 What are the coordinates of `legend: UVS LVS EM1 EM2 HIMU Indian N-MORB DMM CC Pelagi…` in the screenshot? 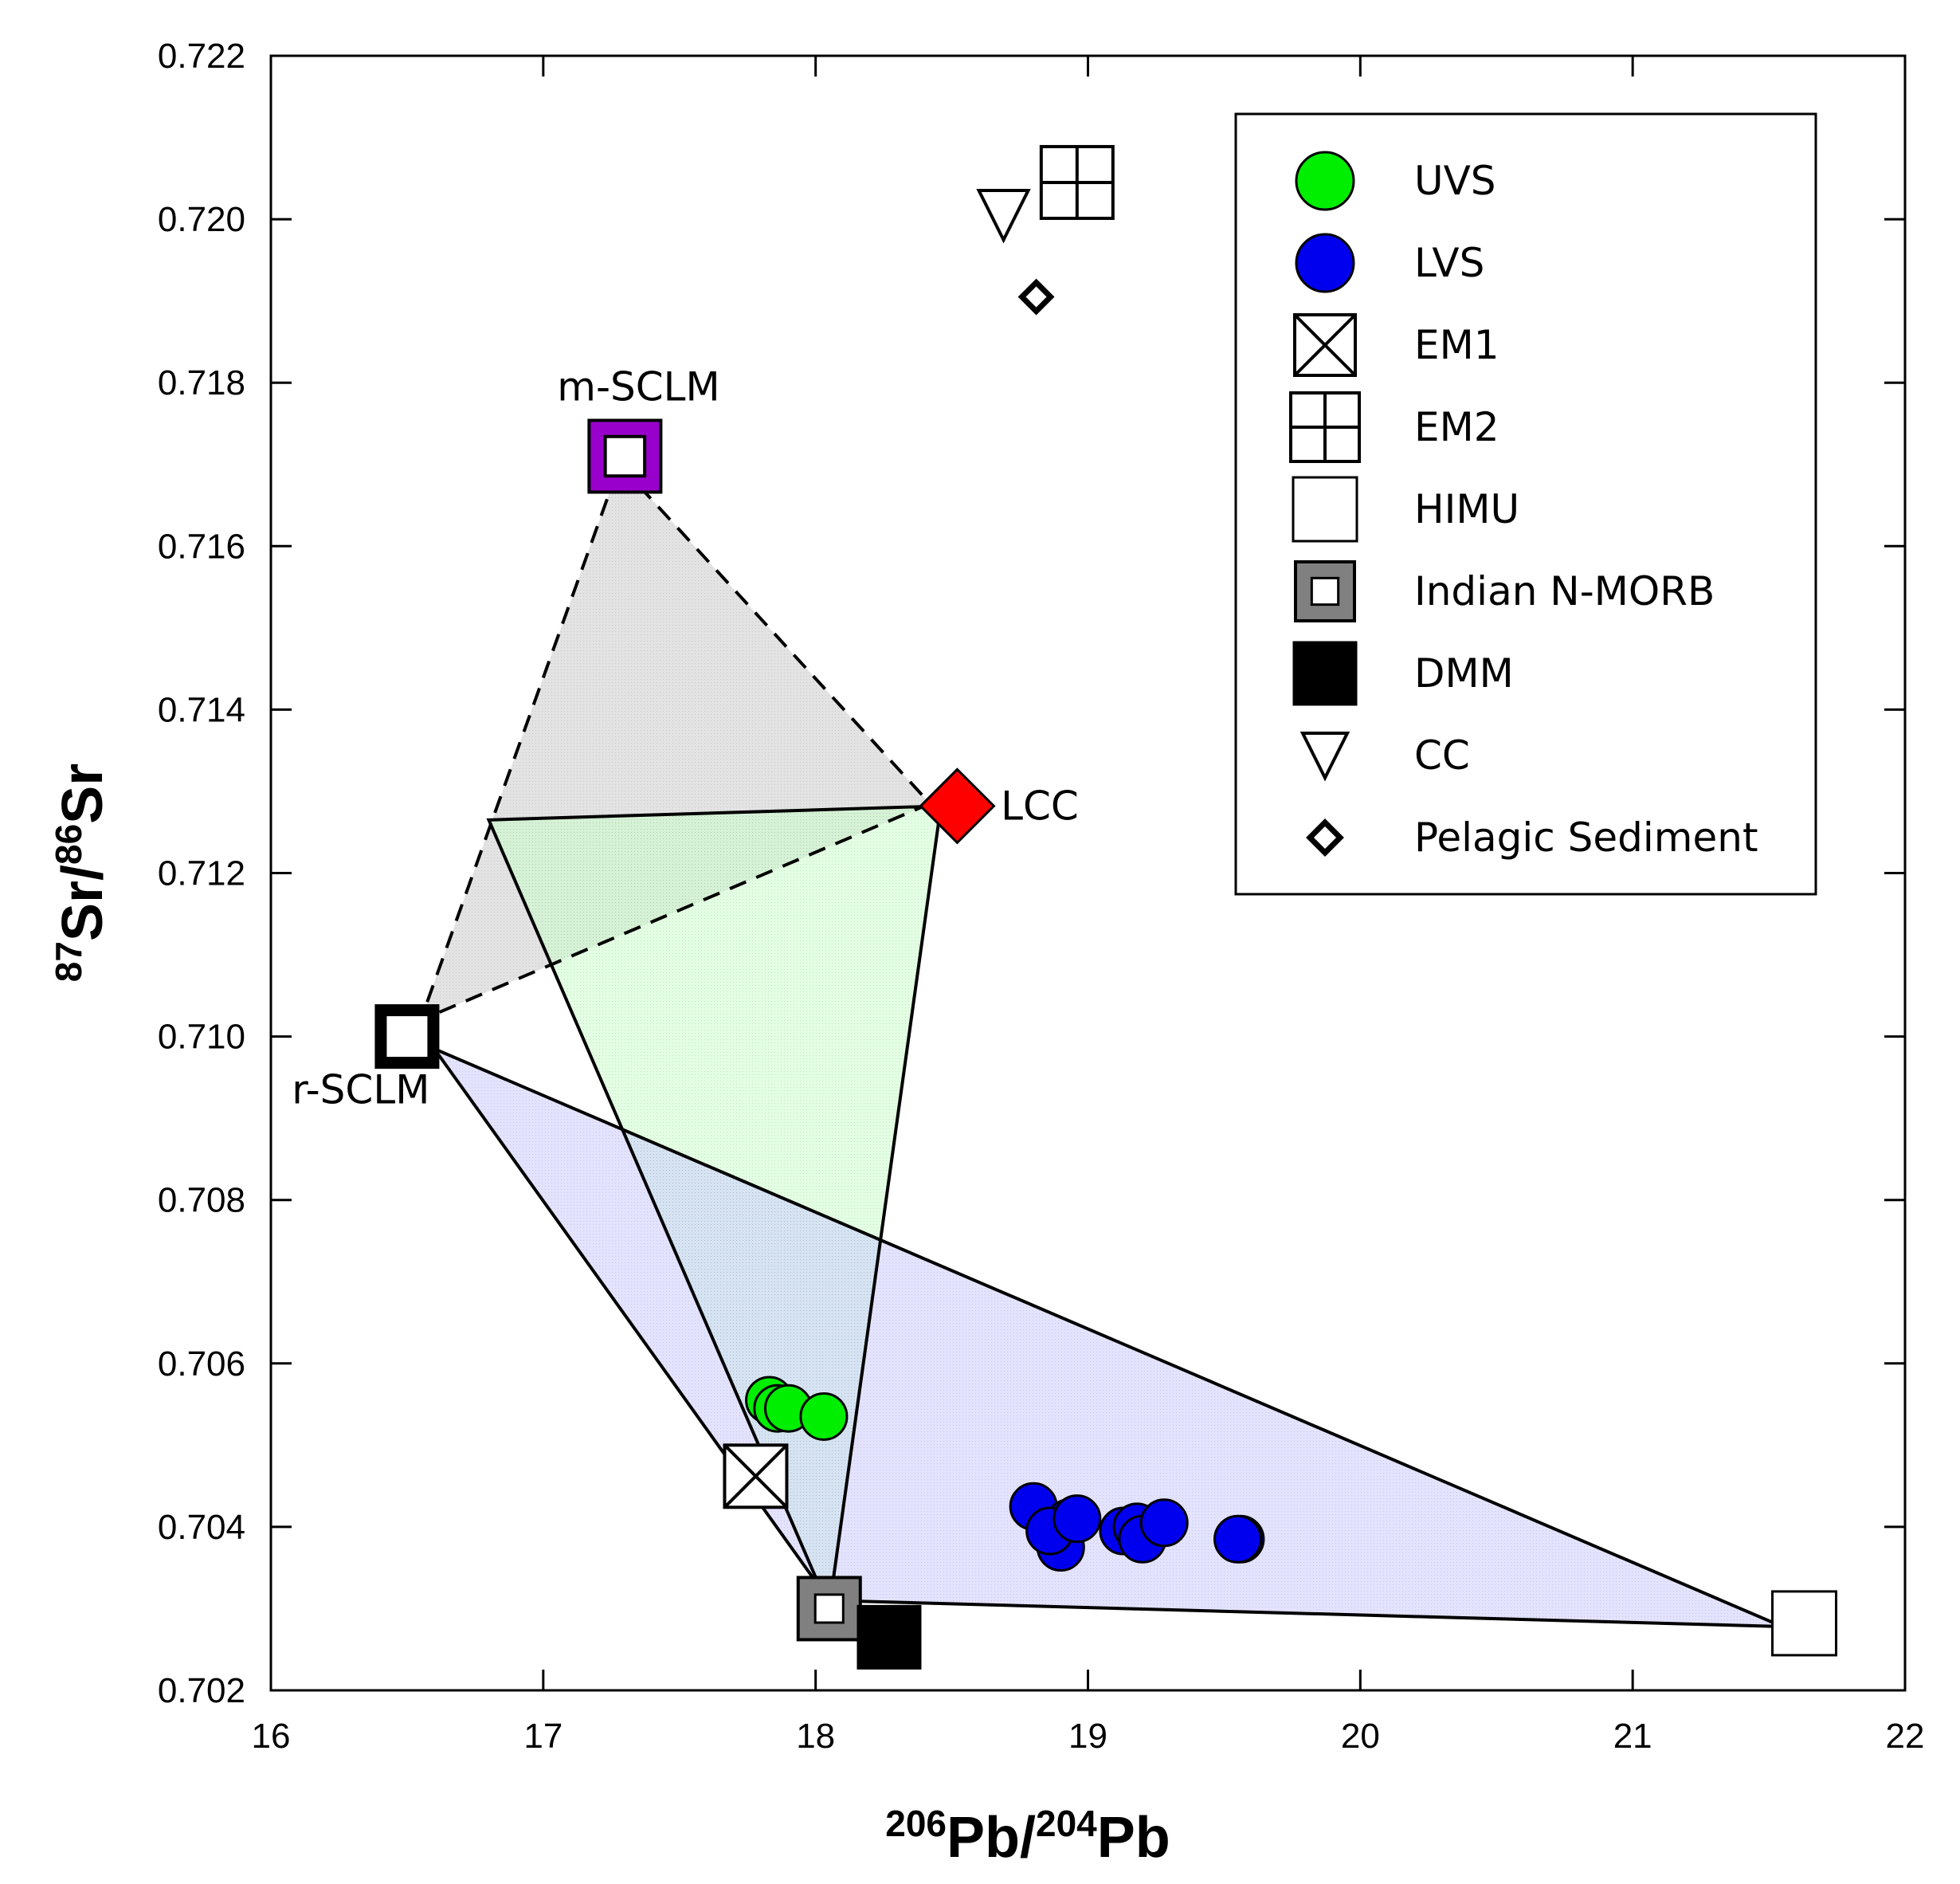 It's located at (1525, 504).